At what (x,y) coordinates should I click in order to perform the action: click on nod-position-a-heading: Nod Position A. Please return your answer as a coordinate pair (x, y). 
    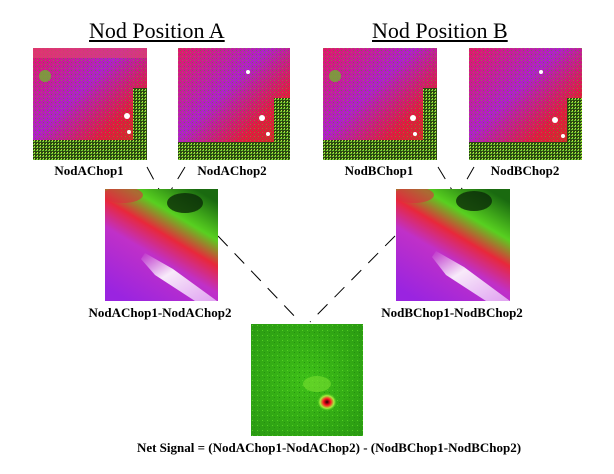
    Looking at the image, I should click on (157, 30).